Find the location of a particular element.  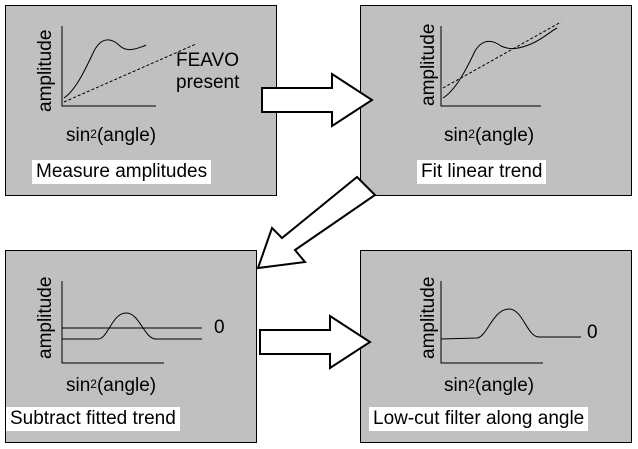

plot-measure-amplitudes is located at coordinates (129, 66).